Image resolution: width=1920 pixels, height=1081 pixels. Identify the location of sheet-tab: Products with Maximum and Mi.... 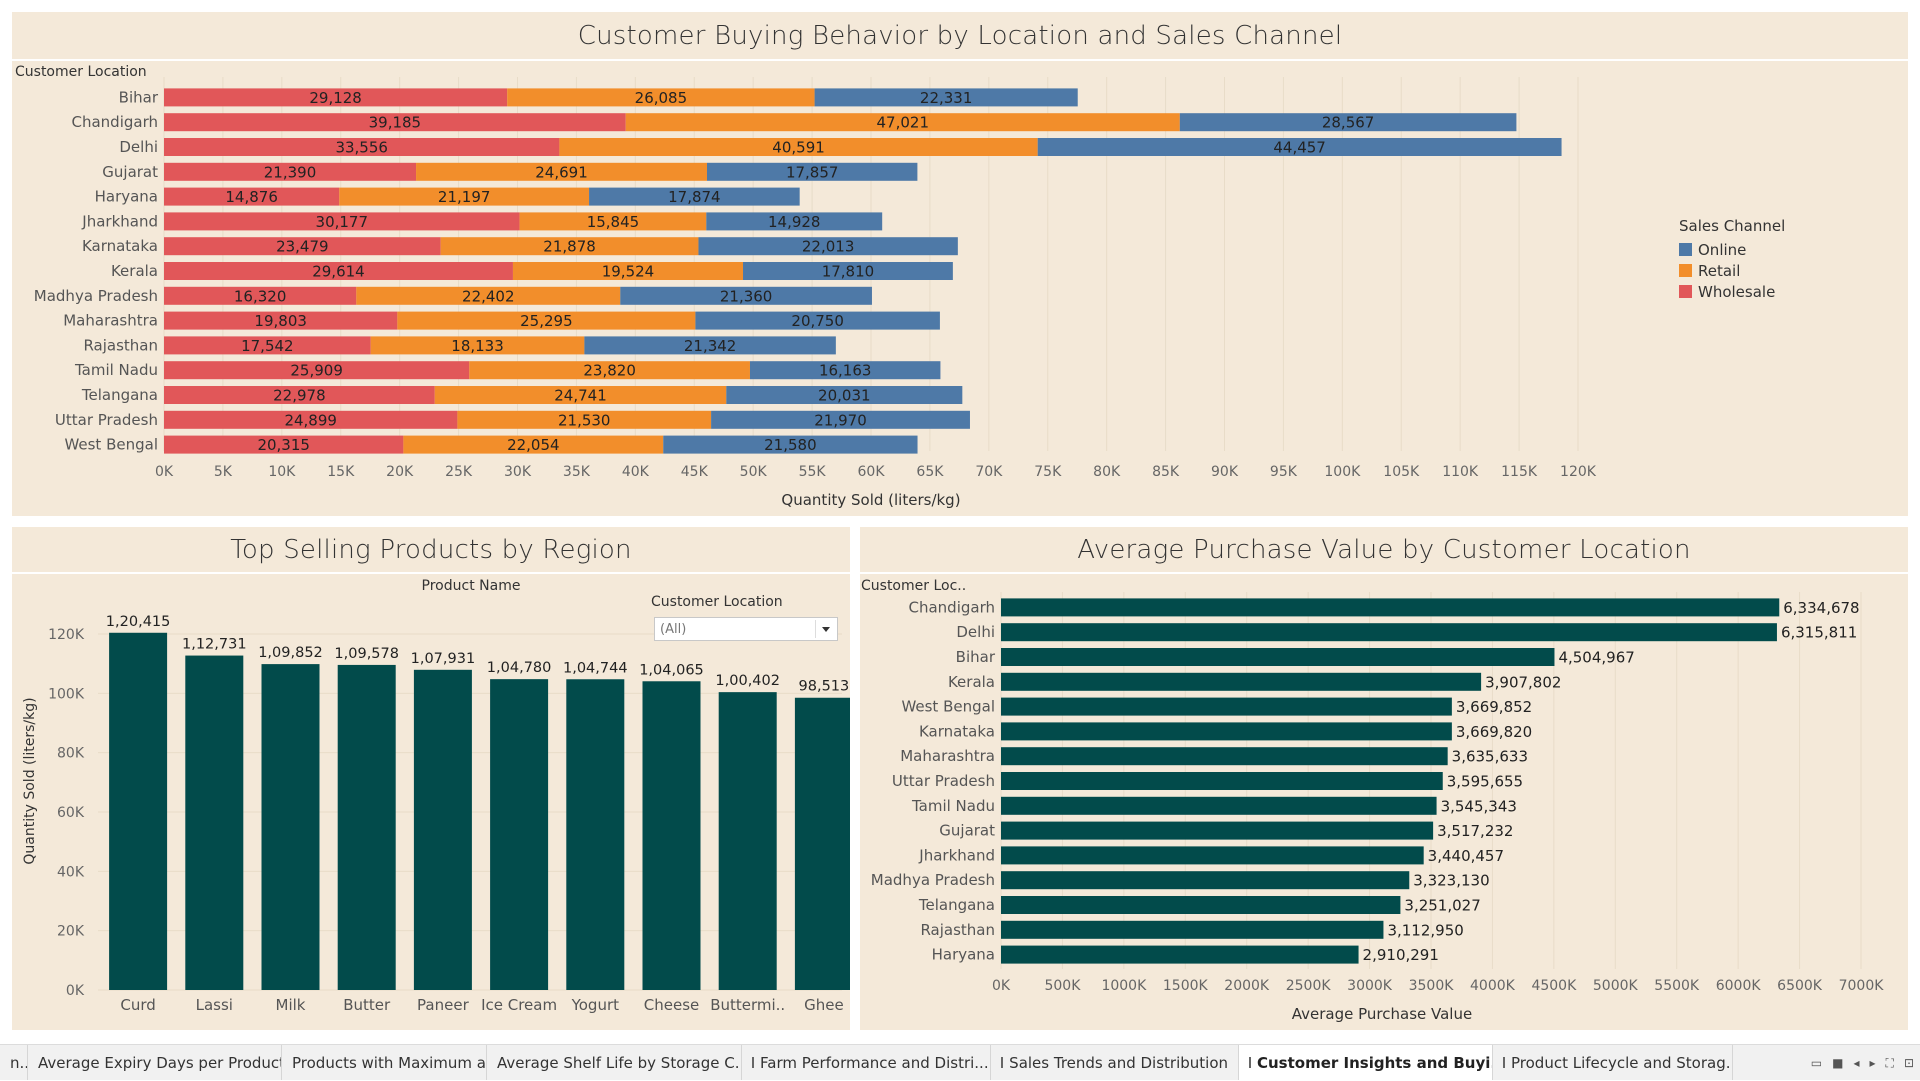
(384, 1062).